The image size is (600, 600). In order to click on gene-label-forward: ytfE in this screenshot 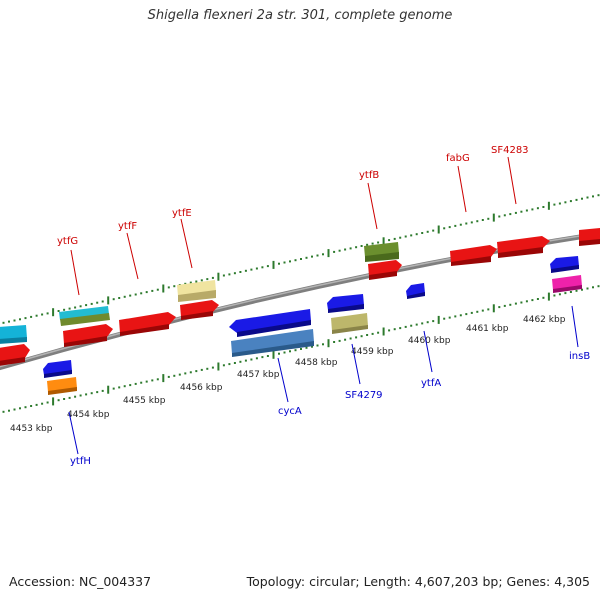, I will do `click(182, 213)`.